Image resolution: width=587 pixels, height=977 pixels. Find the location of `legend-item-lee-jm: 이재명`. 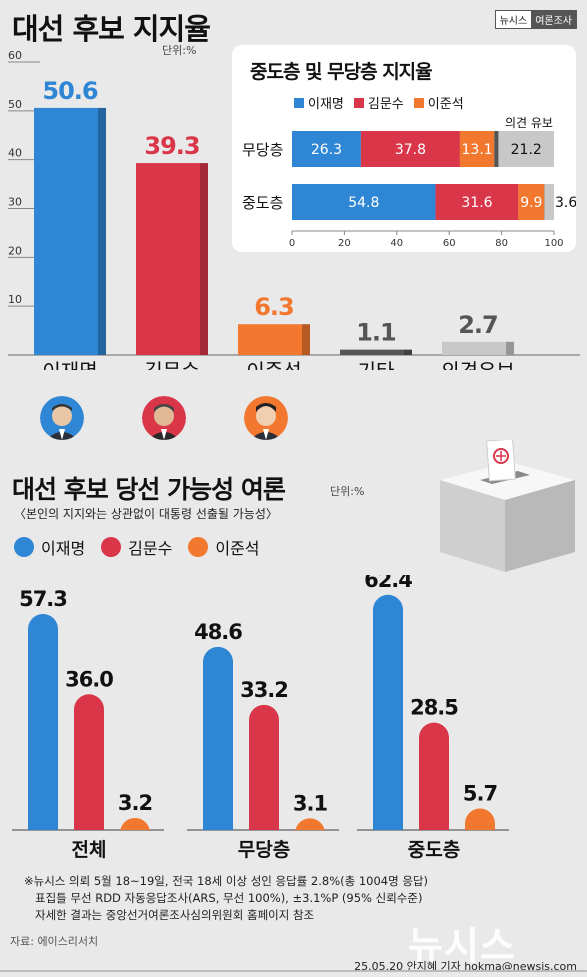

legend-item-lee-jm: 이재명 is located at coordinates (319, 102).